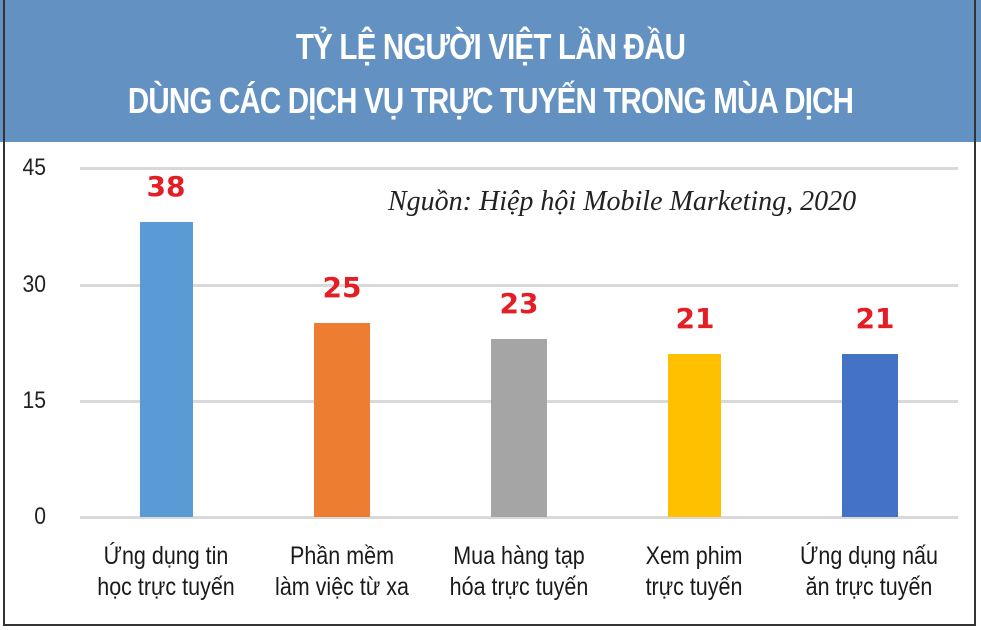  What do you see at coordinates (869, 572) in the screenshot?
I see `category-label-5: Ứng dụng nấu ăn trực tuyến` at bounding box center [869, 572].